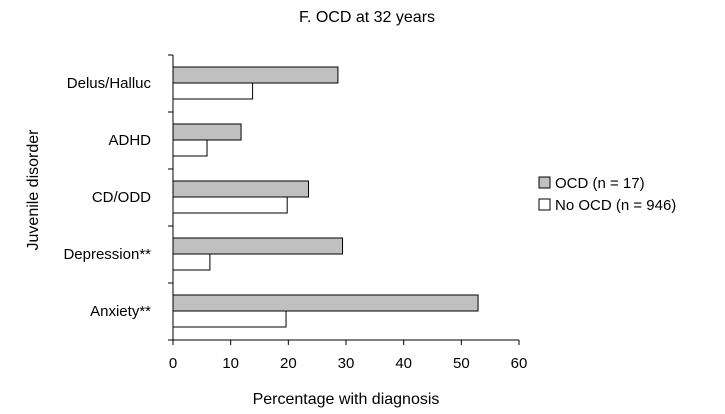 The height and width of the screenshot is (414, 725). I want to click on category-label: ADHD, so click(129, 140).